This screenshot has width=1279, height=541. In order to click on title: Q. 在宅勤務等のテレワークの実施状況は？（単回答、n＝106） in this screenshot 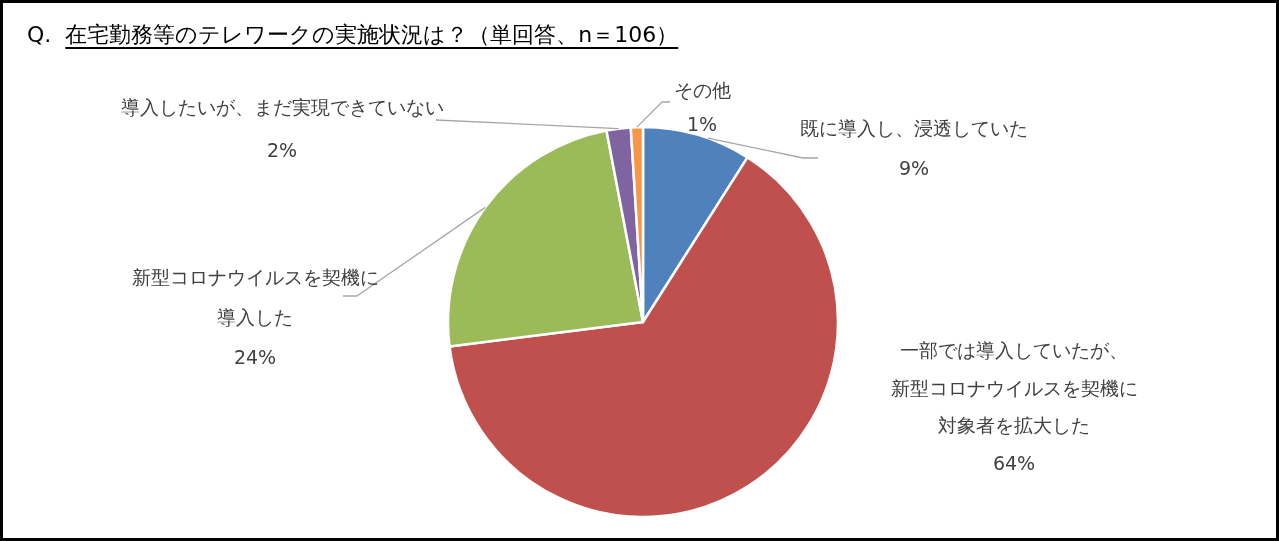, I will do `click(353, 34)`.